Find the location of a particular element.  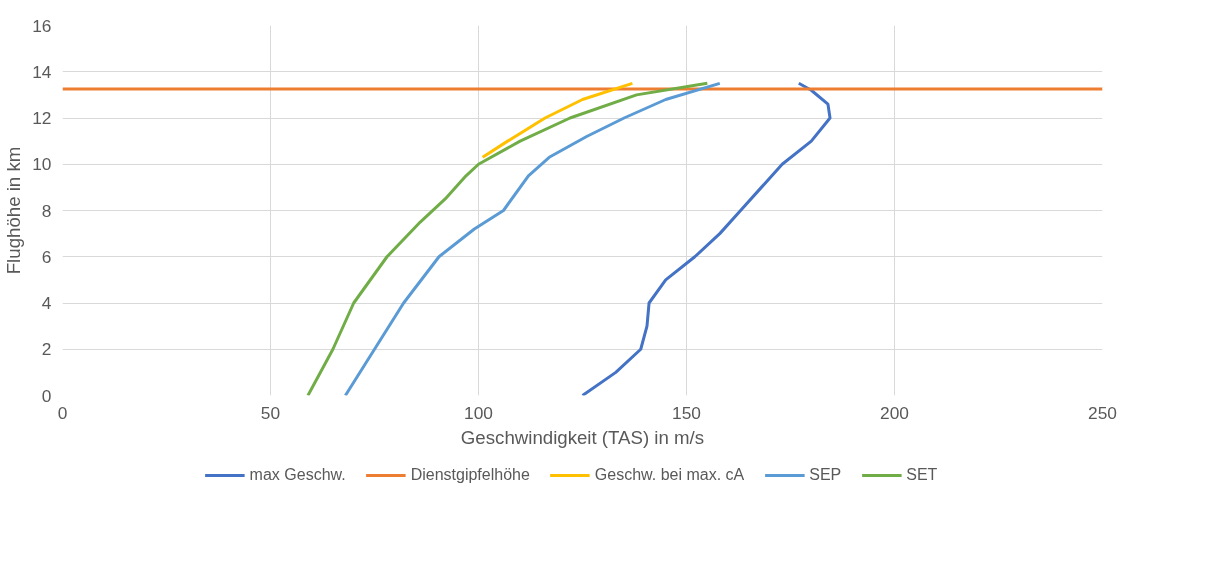

y-tick-label: 4 is located at coordinates (46, 303).